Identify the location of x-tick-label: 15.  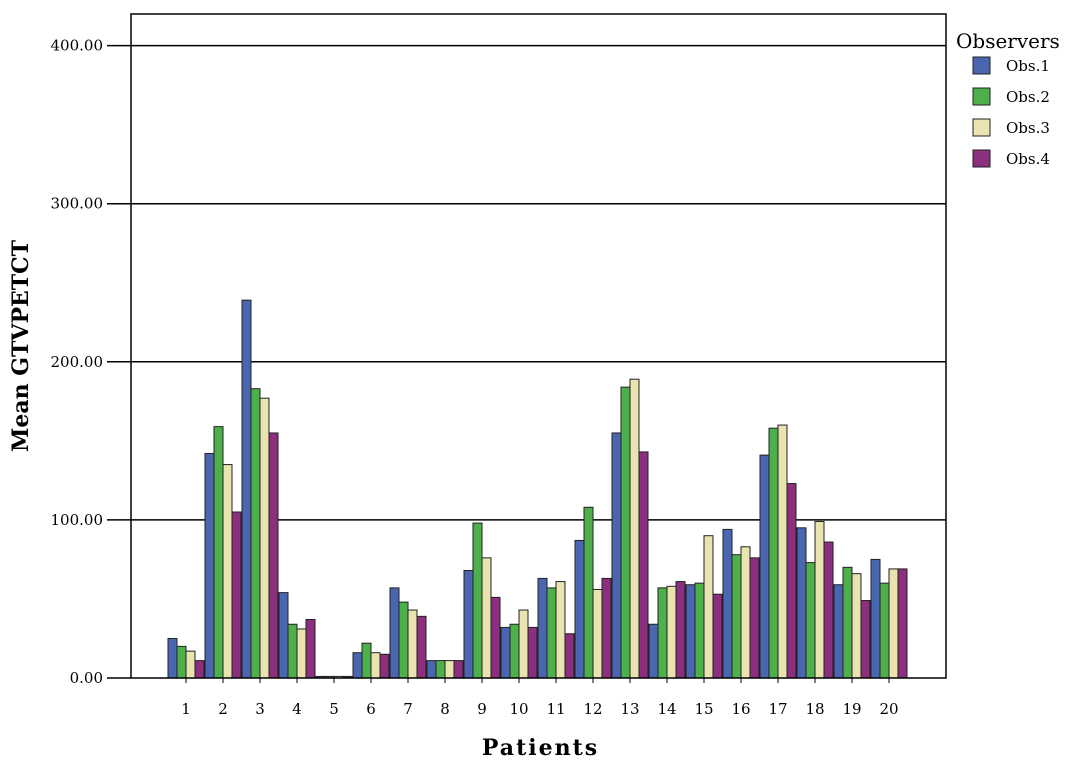
(703, 709).